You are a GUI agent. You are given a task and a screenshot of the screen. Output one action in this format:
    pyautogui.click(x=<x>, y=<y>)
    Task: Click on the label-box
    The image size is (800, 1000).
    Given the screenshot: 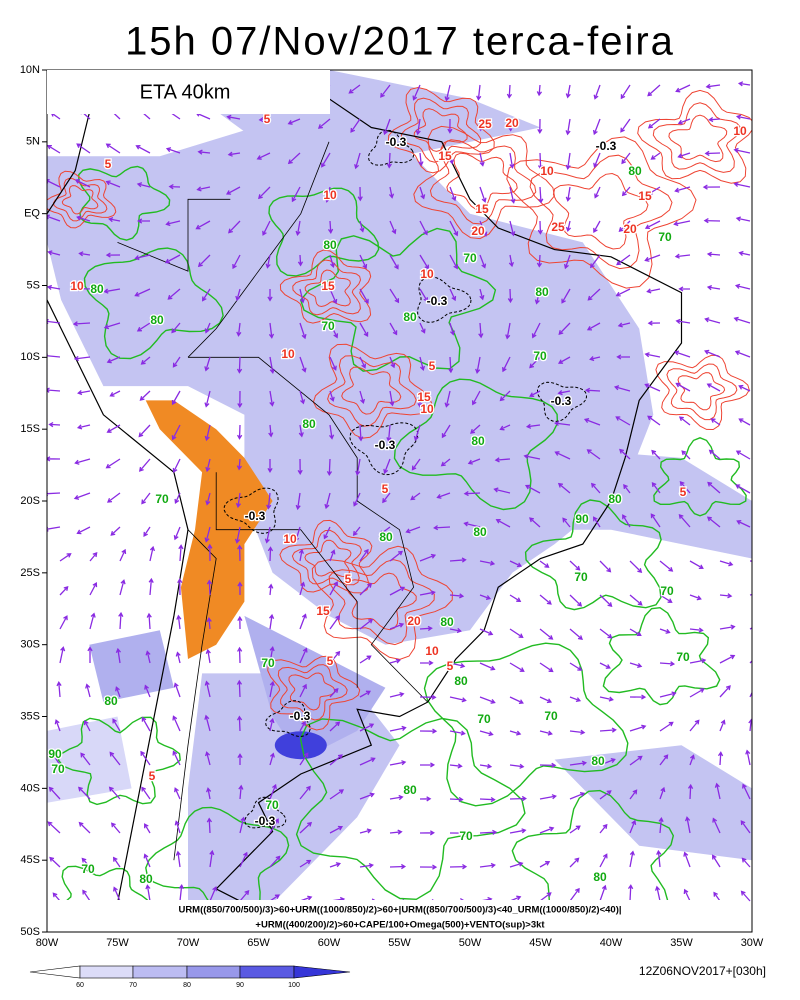 What is the action you would take?
    pyautogui.click(x=188, y=92)
    